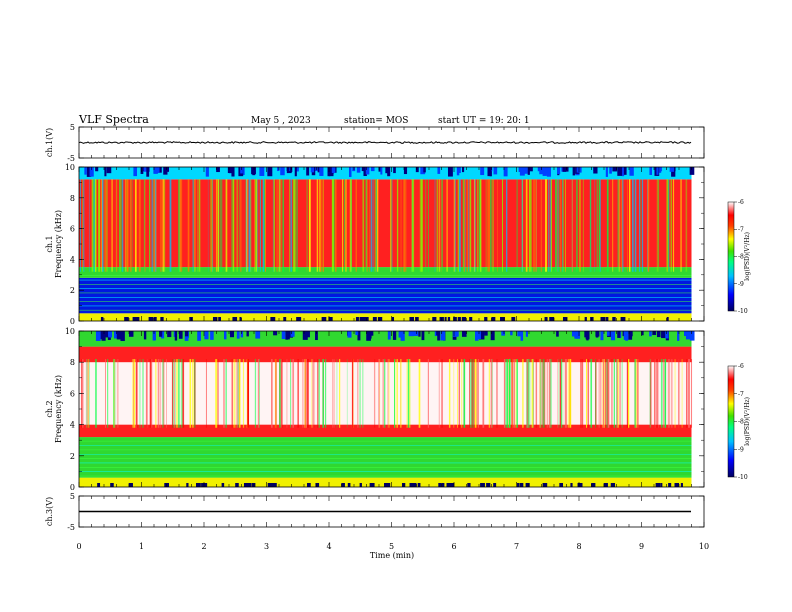 This screenshot has height=612, width=792. What do you see at coordinates (385, 142) in the screenshot?
I see `waveform-trace` at bounding box center [385, 142].